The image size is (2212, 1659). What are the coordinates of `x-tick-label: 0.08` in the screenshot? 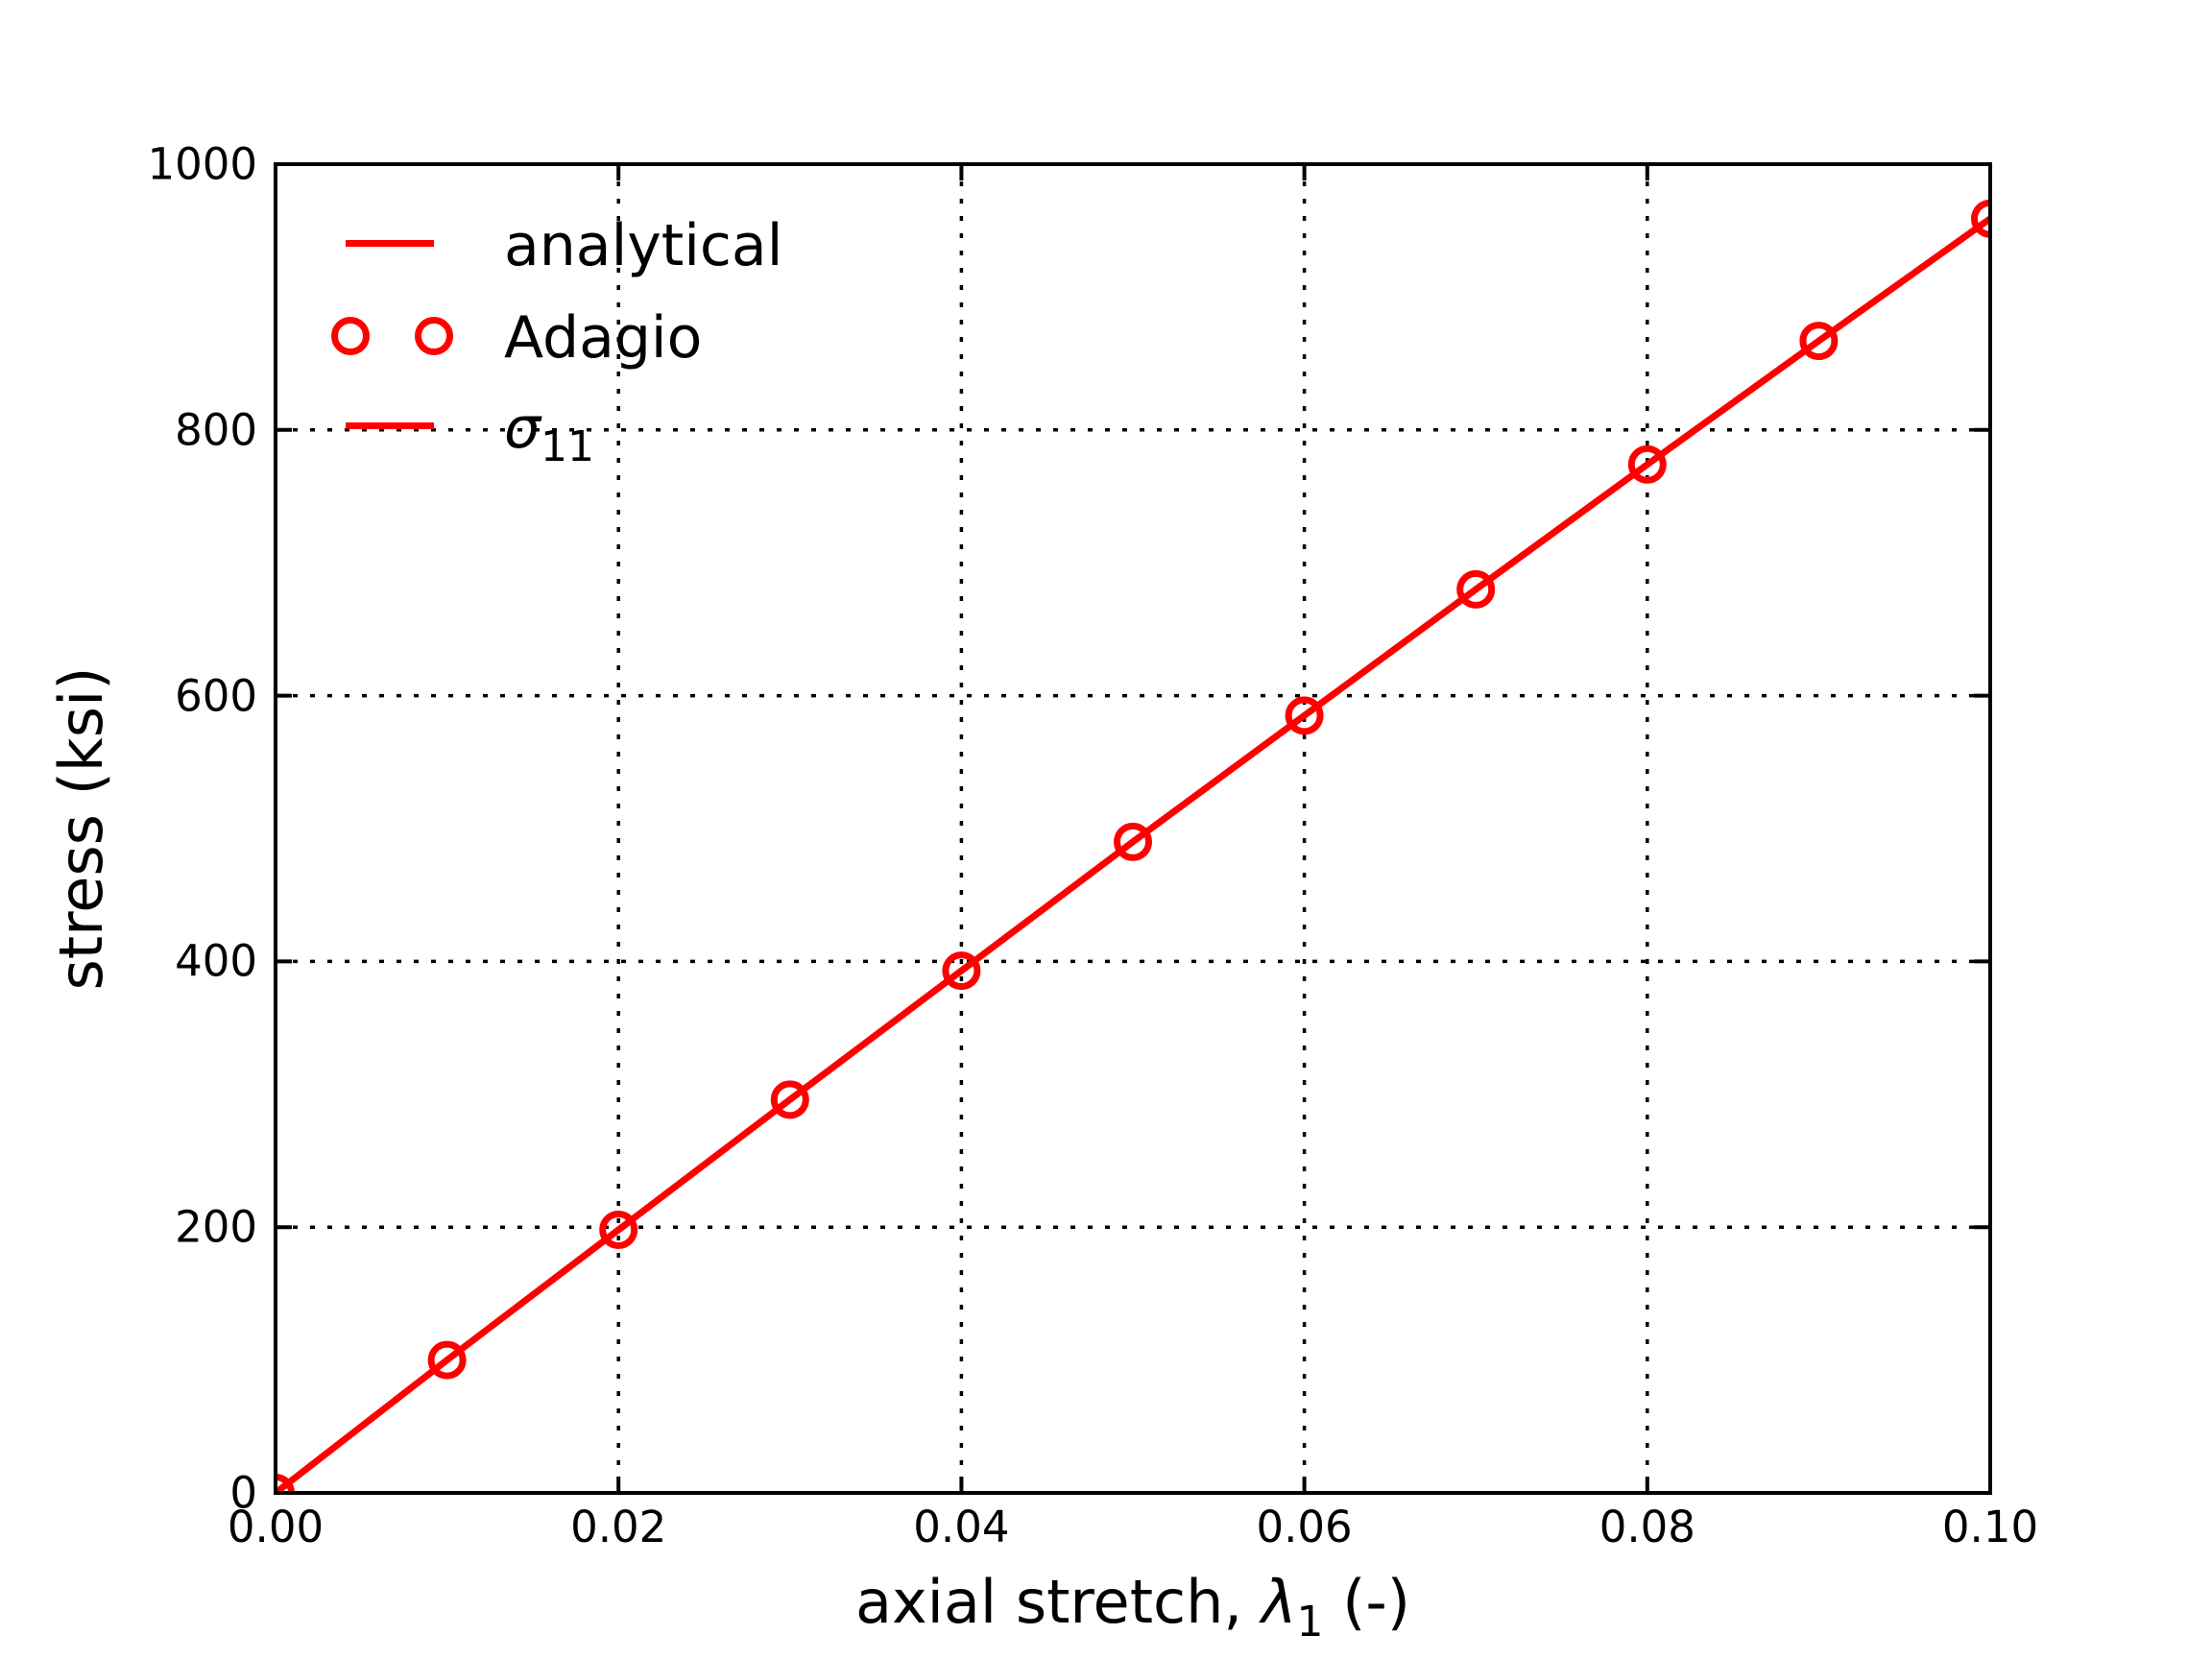 It's located at (1647, 1527).